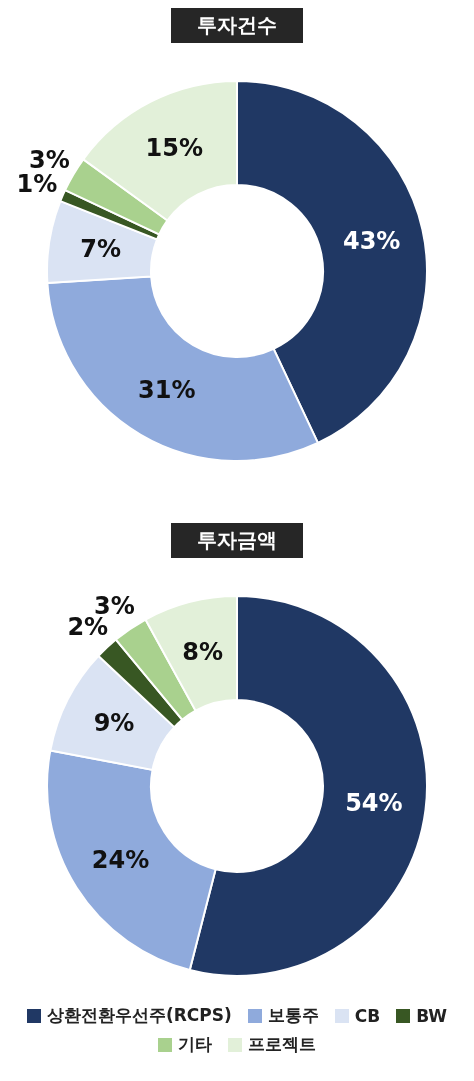 This screenshot has height=1081, width=474. What do you see at coordinates (281, 1044) in the screenshot?
I see `legend-label: 프로젝트` at bounding box center [281, 1044].